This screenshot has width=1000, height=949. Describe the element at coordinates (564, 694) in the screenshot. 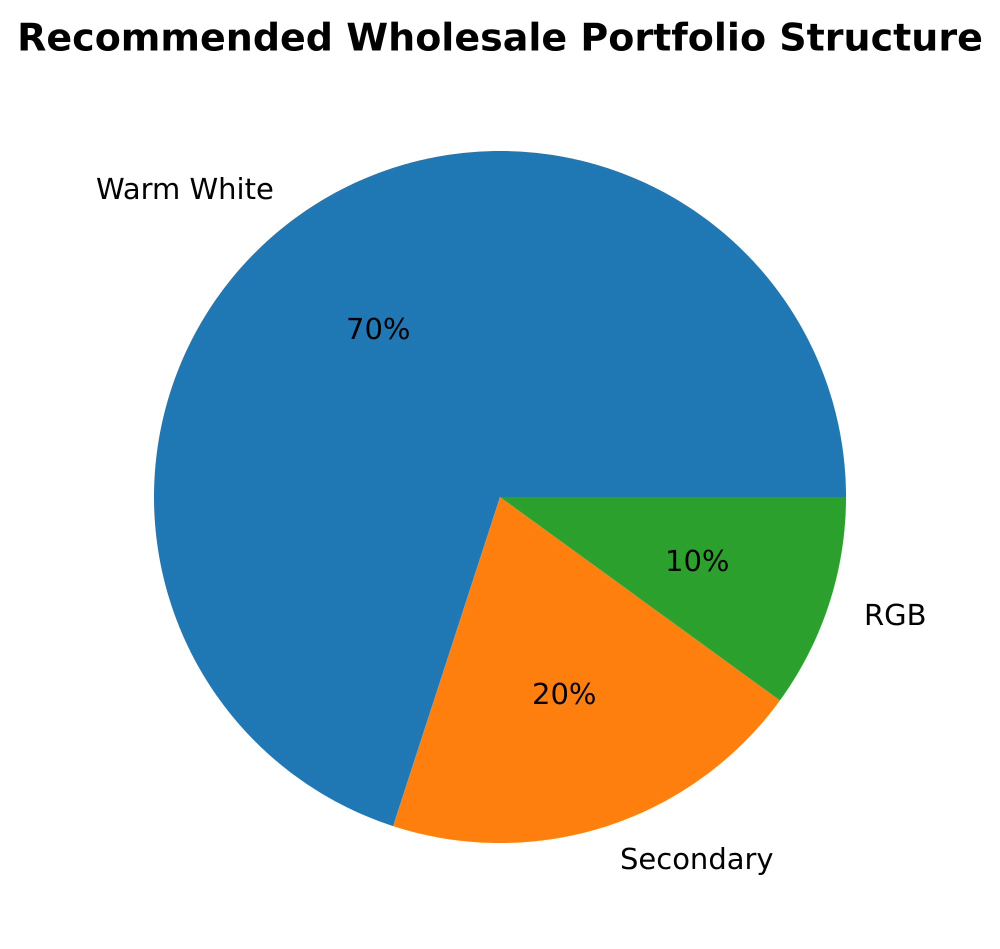

I see `data-label: 20%` at that location.